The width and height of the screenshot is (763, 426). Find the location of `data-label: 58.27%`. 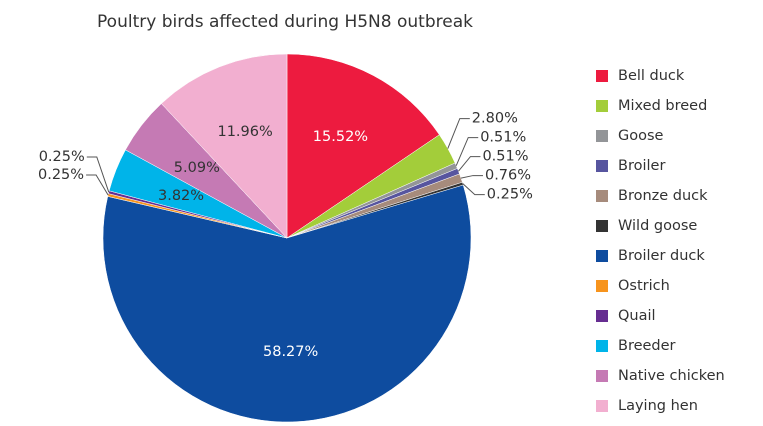

data-label: 58.27% is located at coordinates (290, 352).